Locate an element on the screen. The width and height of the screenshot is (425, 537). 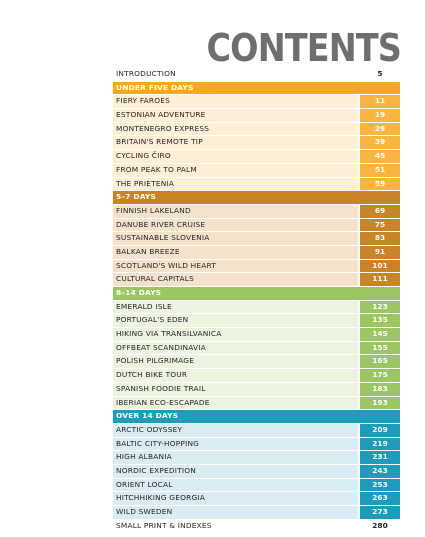
page-number: 11 is located at coordinates (380, 102).